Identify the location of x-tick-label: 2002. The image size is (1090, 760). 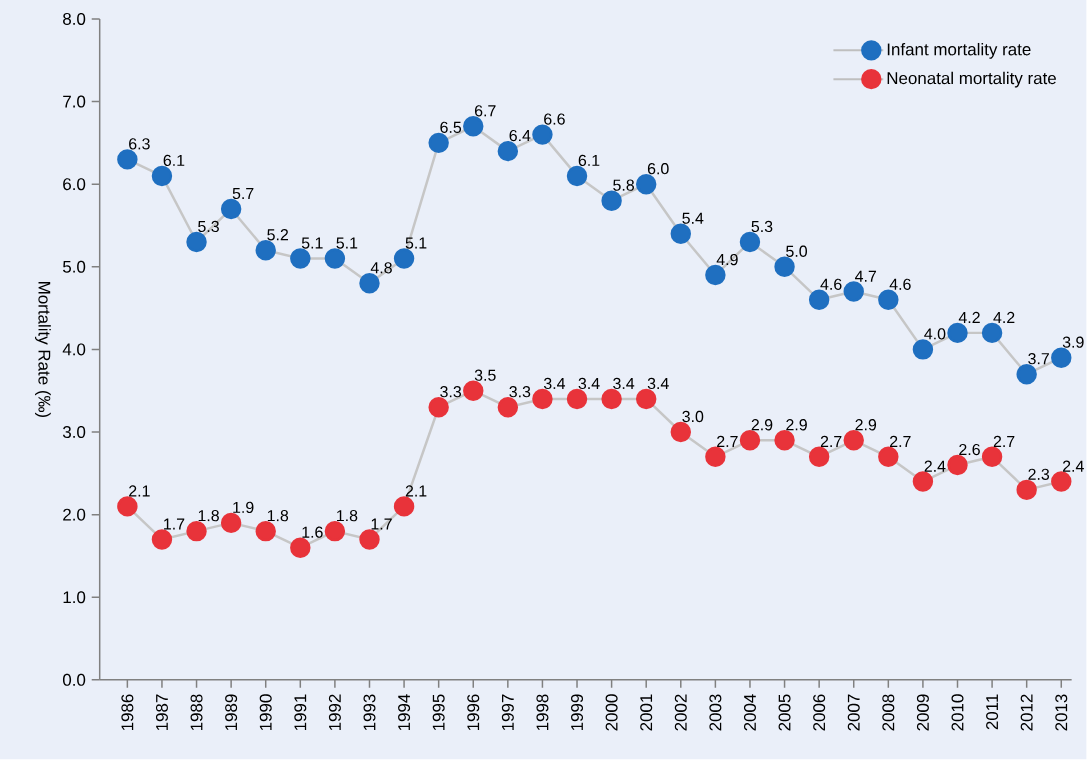
(680, 712).